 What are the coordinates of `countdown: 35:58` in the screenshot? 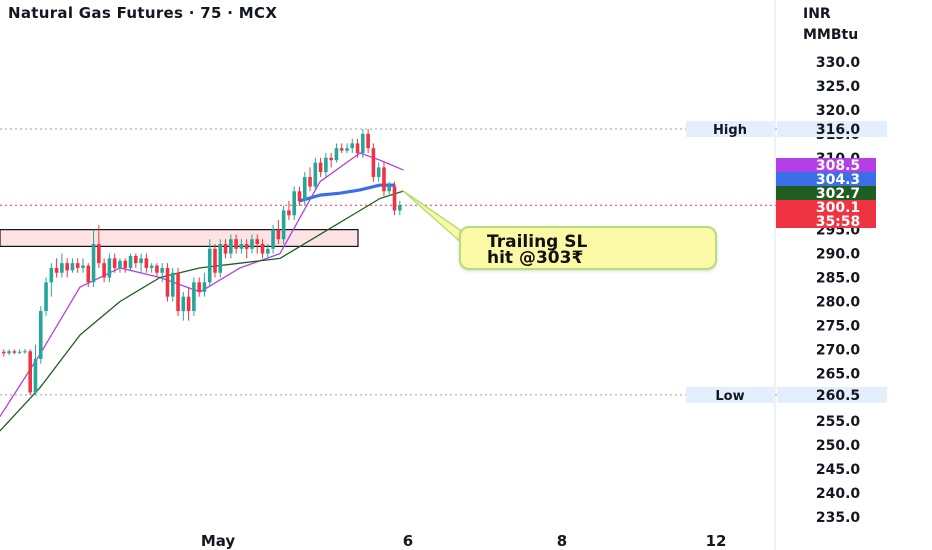 It's located at (838, 222).